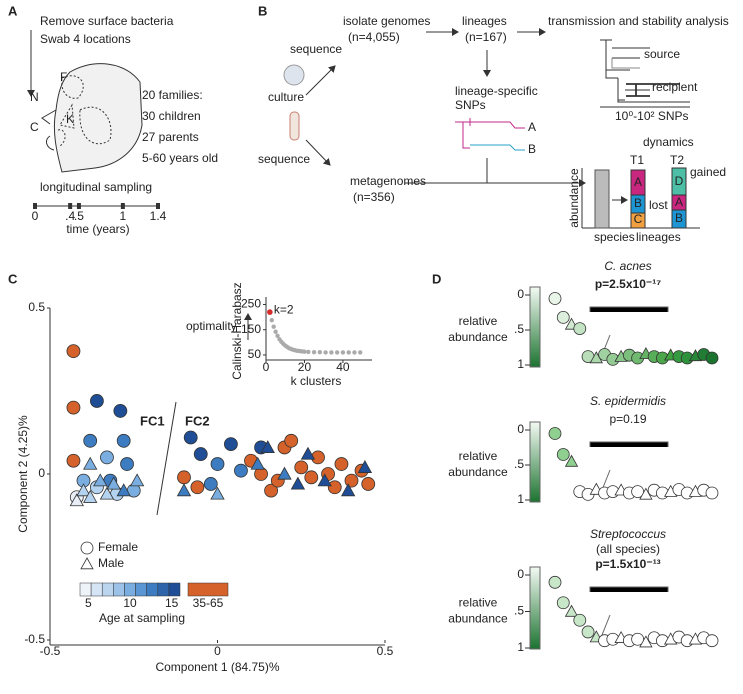 The image size is (743, 694). What do you see at coordinates (374, 197) in the screenshot?
I see `label: (n=356)` at bounding box center [374, 197].